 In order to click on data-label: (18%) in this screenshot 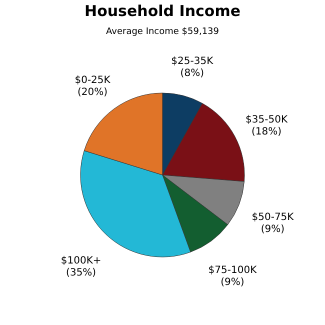, I will do `click(266, 132)`.